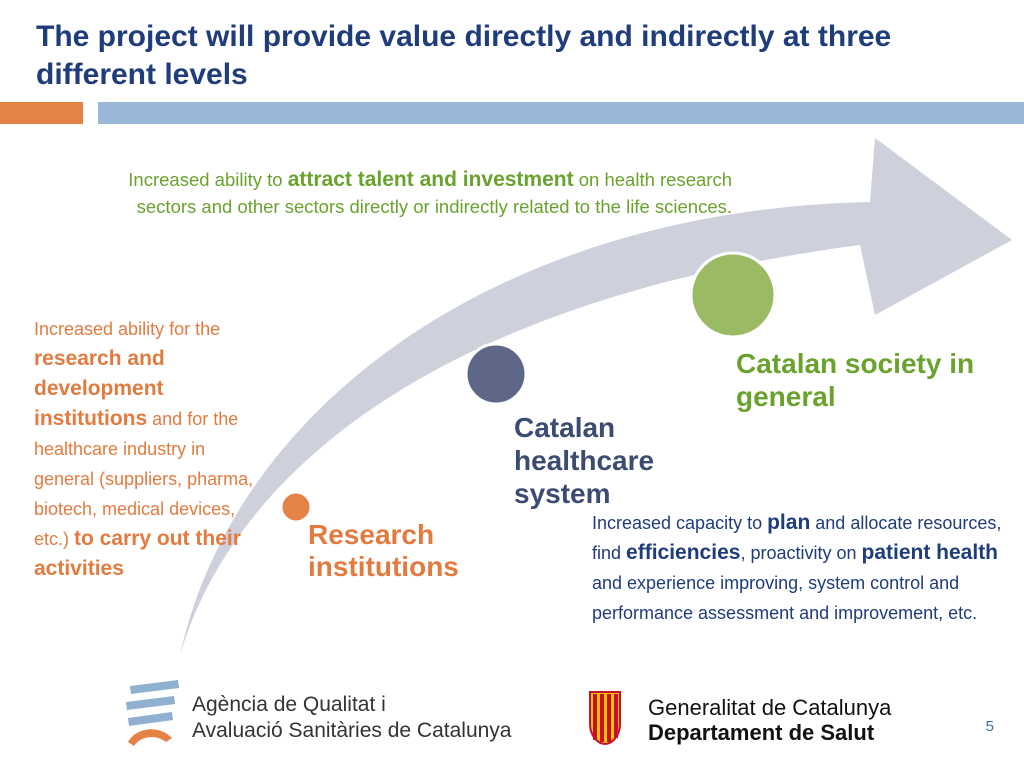 This screenshot has height=768, width=1024. Describe the element at coordinates (989, 726) in the screenshot. I see `page-number: 5` at that location.